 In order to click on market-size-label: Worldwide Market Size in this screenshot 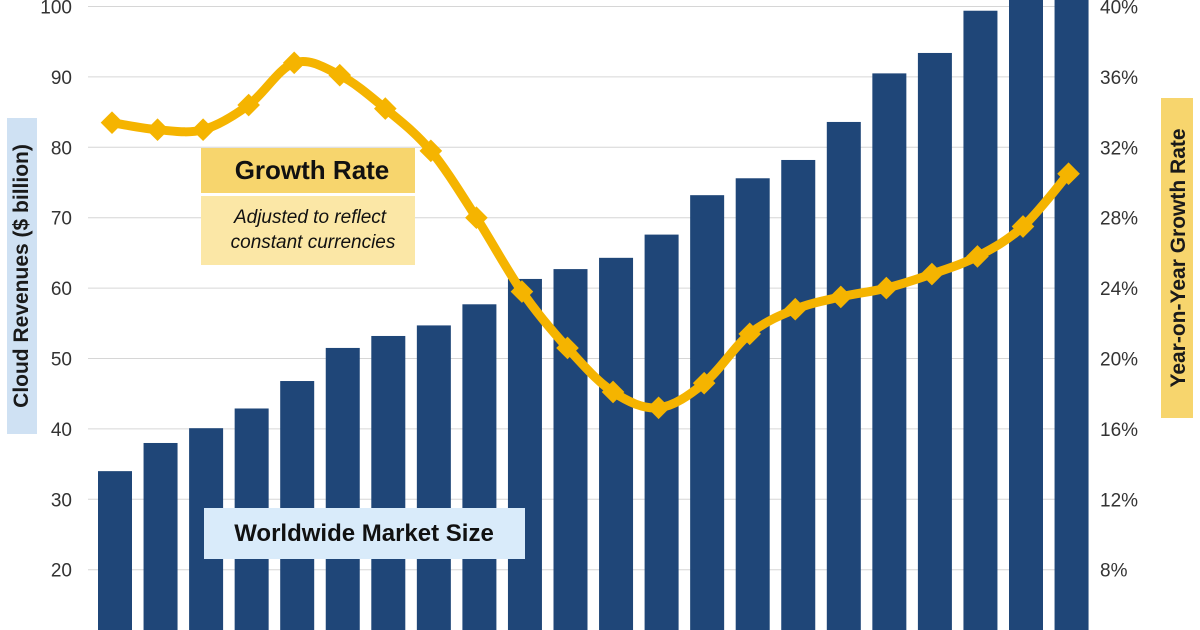, I will do `click(364, 533)`.